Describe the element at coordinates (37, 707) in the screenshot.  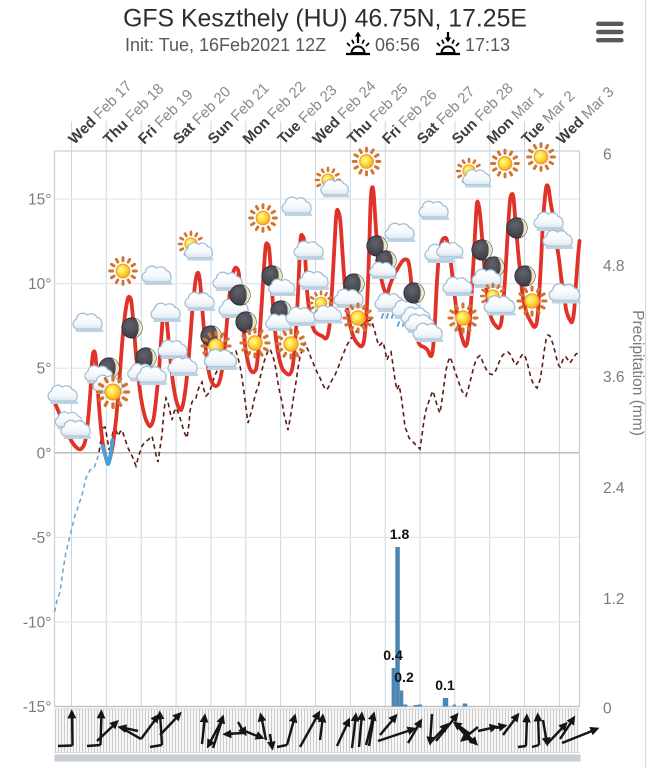
I see `svg-text: -15°` at that location.